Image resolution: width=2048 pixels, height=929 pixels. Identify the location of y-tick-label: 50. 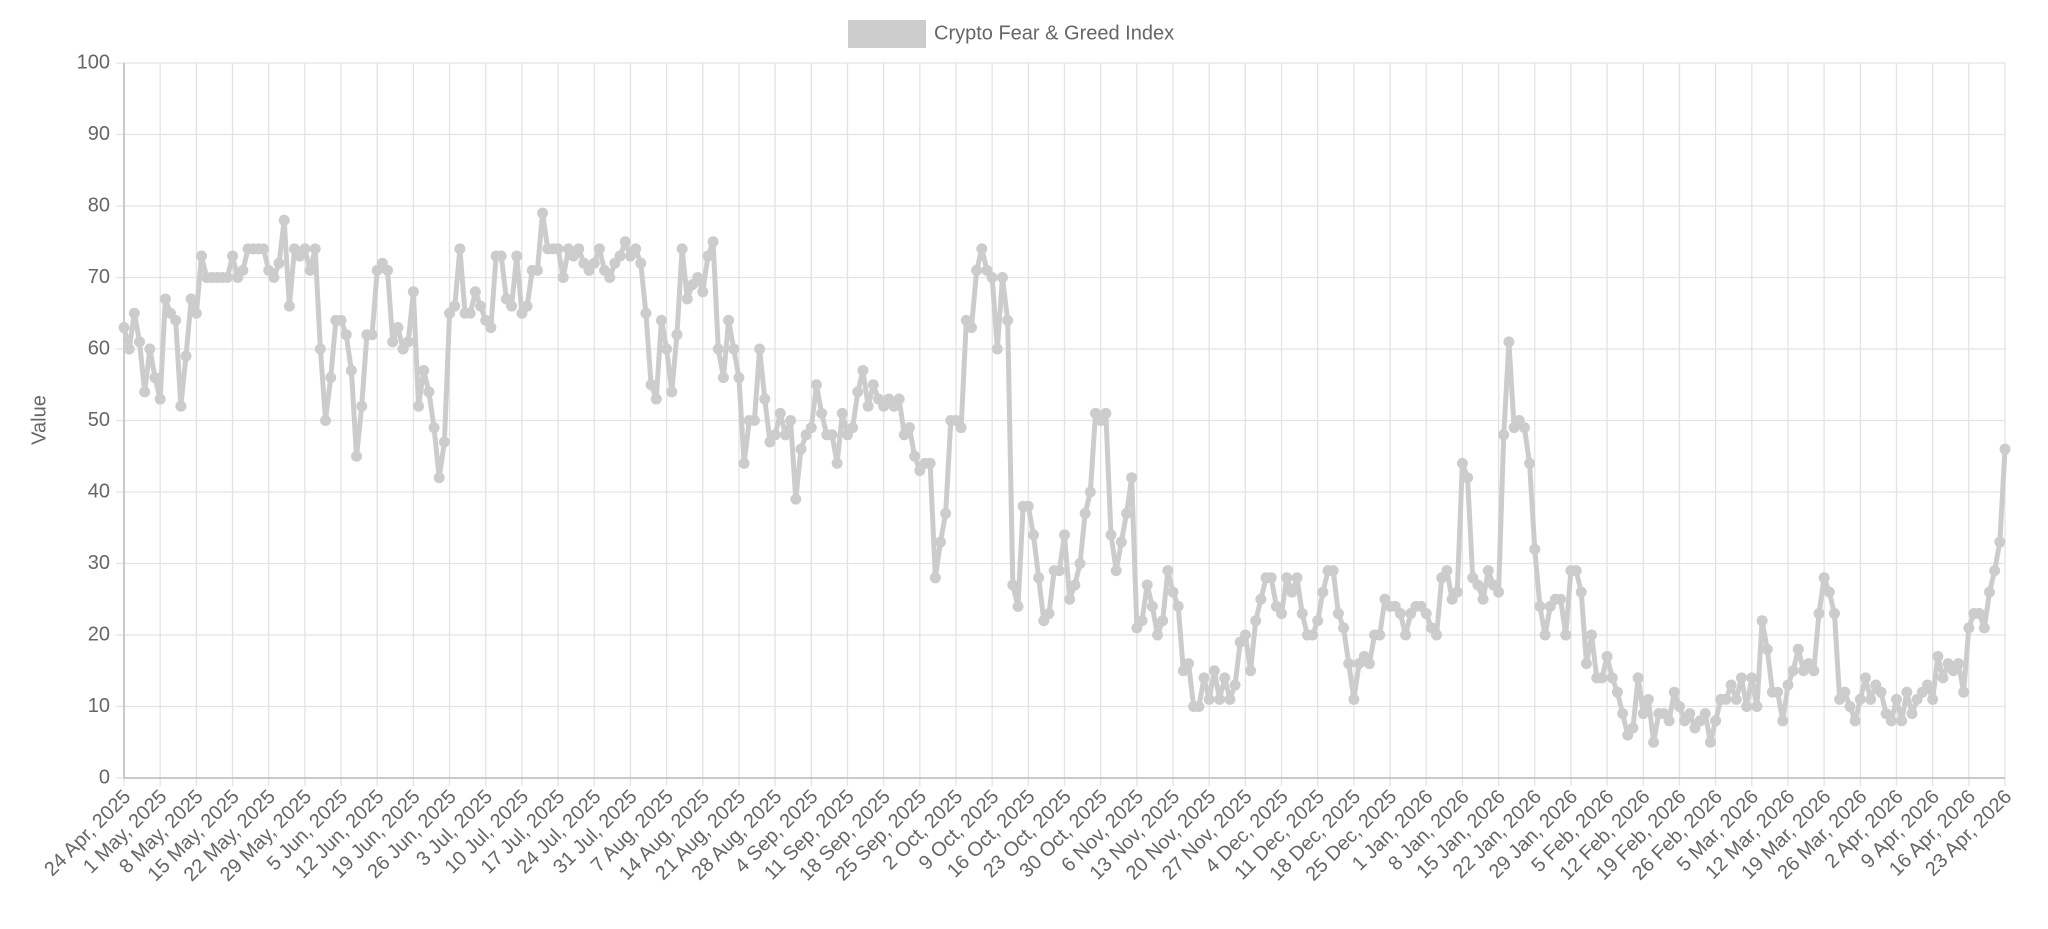
(99, 420).